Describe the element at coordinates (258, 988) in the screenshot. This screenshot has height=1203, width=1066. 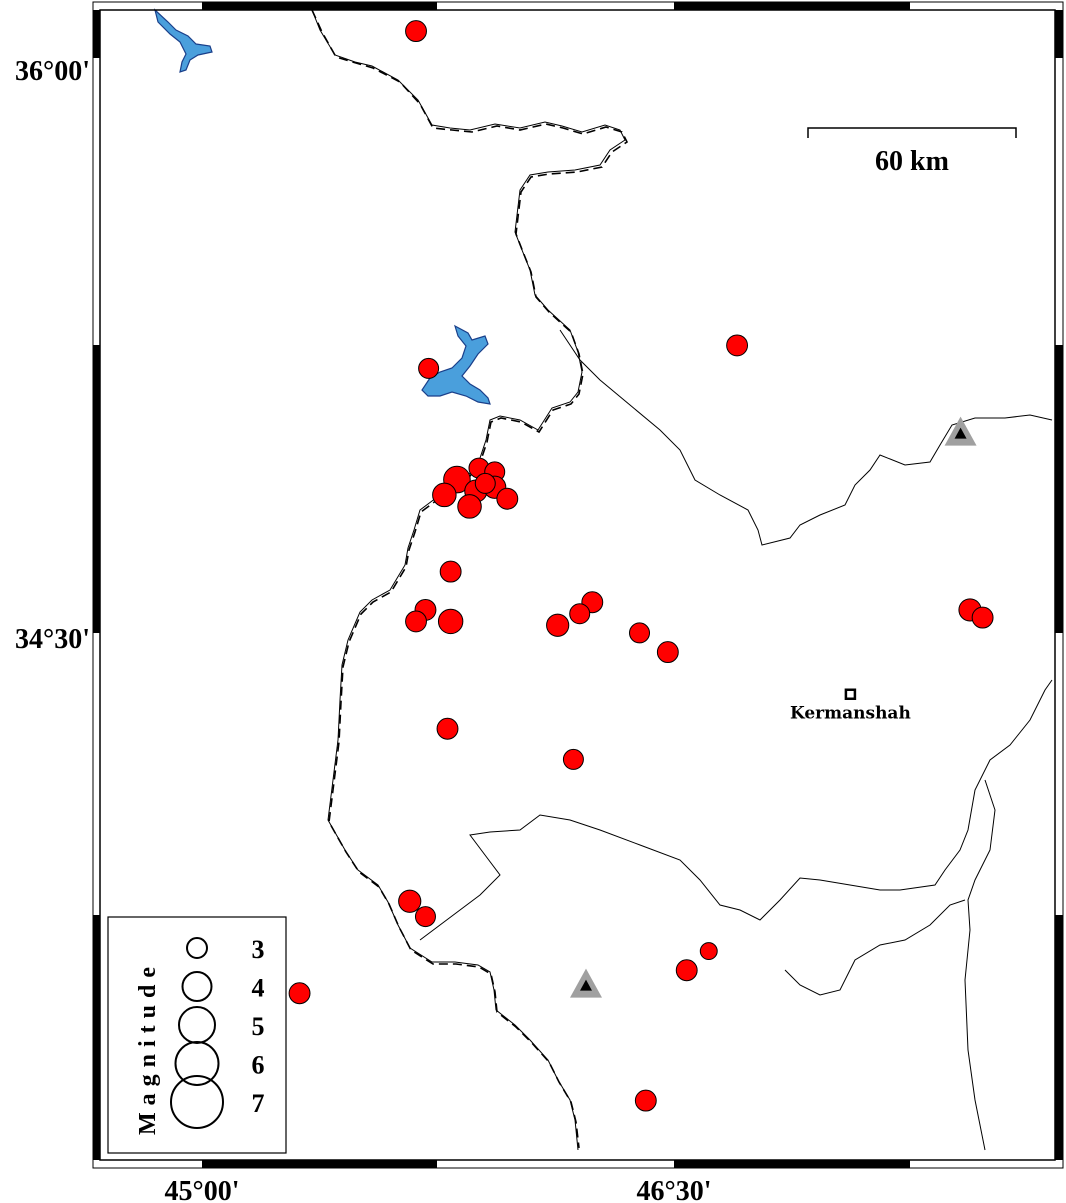
I see `legend-label: 4` at that location.